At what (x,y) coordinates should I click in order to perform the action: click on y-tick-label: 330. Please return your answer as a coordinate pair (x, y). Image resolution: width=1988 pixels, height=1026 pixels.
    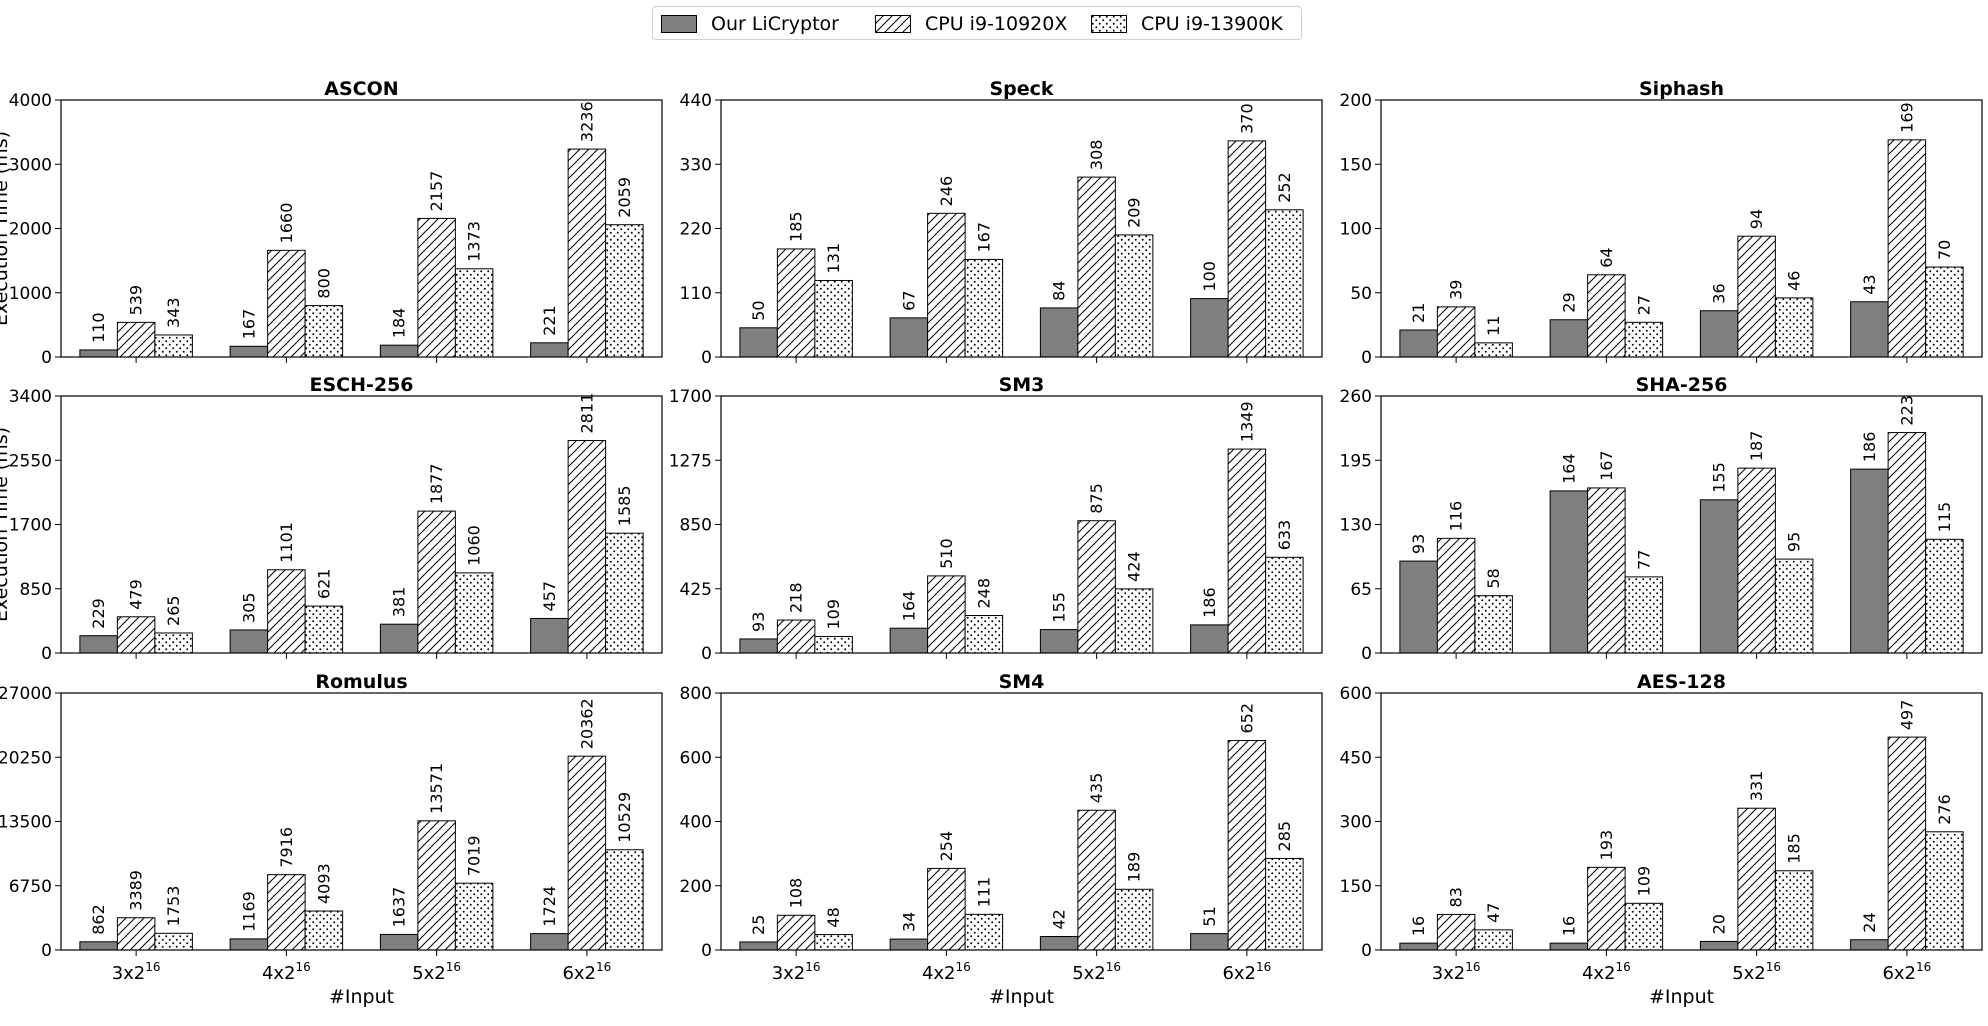
    Looking at the image, I should click on (696, 165).